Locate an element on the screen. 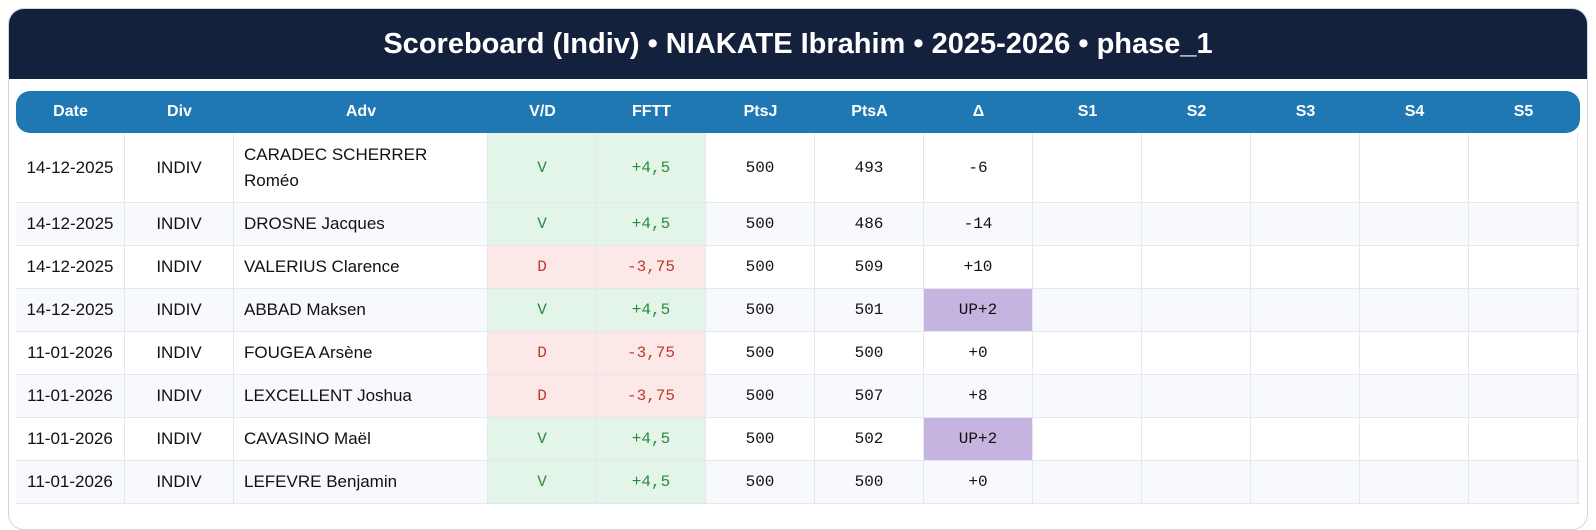 This screenshot has width=1596, height=530. column-header: Adv is located at coordinates (361, 111).